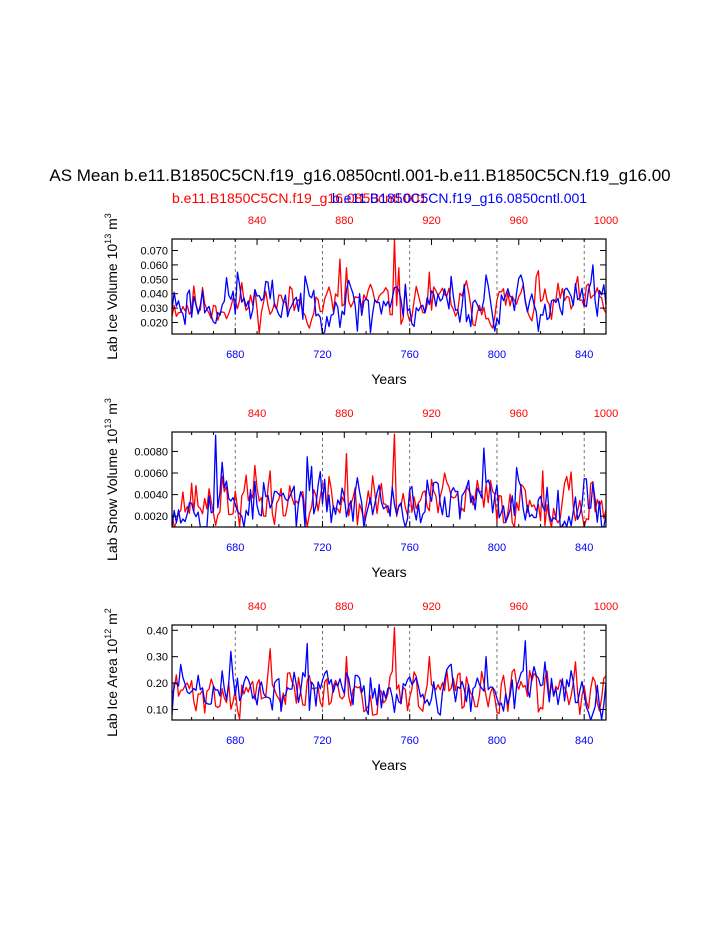  Describe the element at coordinates (157, 684) in the screenshot. I see `y-tick-label: 0.20` at that location.